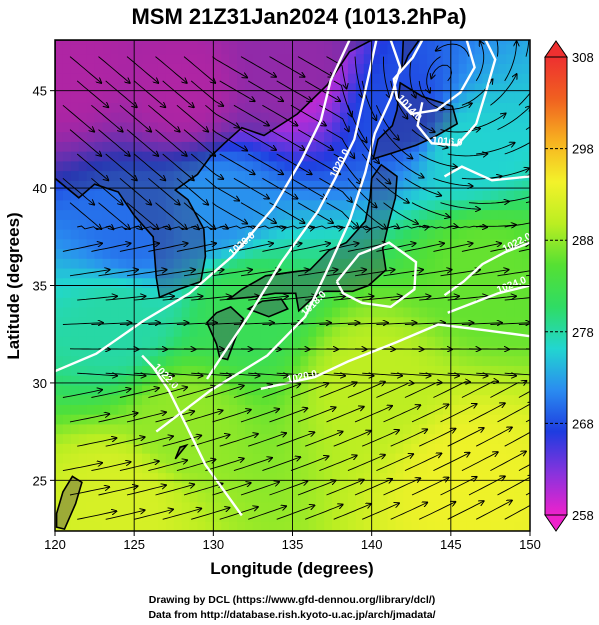 This screenshot has height=625, width=599. What do you see at coordinates (530, 544) in the screenshot?
I see `x-tick-label: 150` at bounding box center [530, 544].